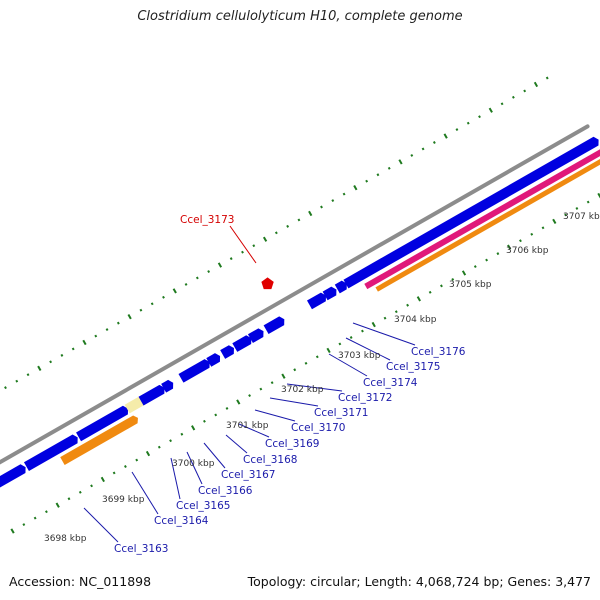  Describe the element at coordinates (141, 549) in the screenshot. I see `gene-label: Ccel_3163` at that location.